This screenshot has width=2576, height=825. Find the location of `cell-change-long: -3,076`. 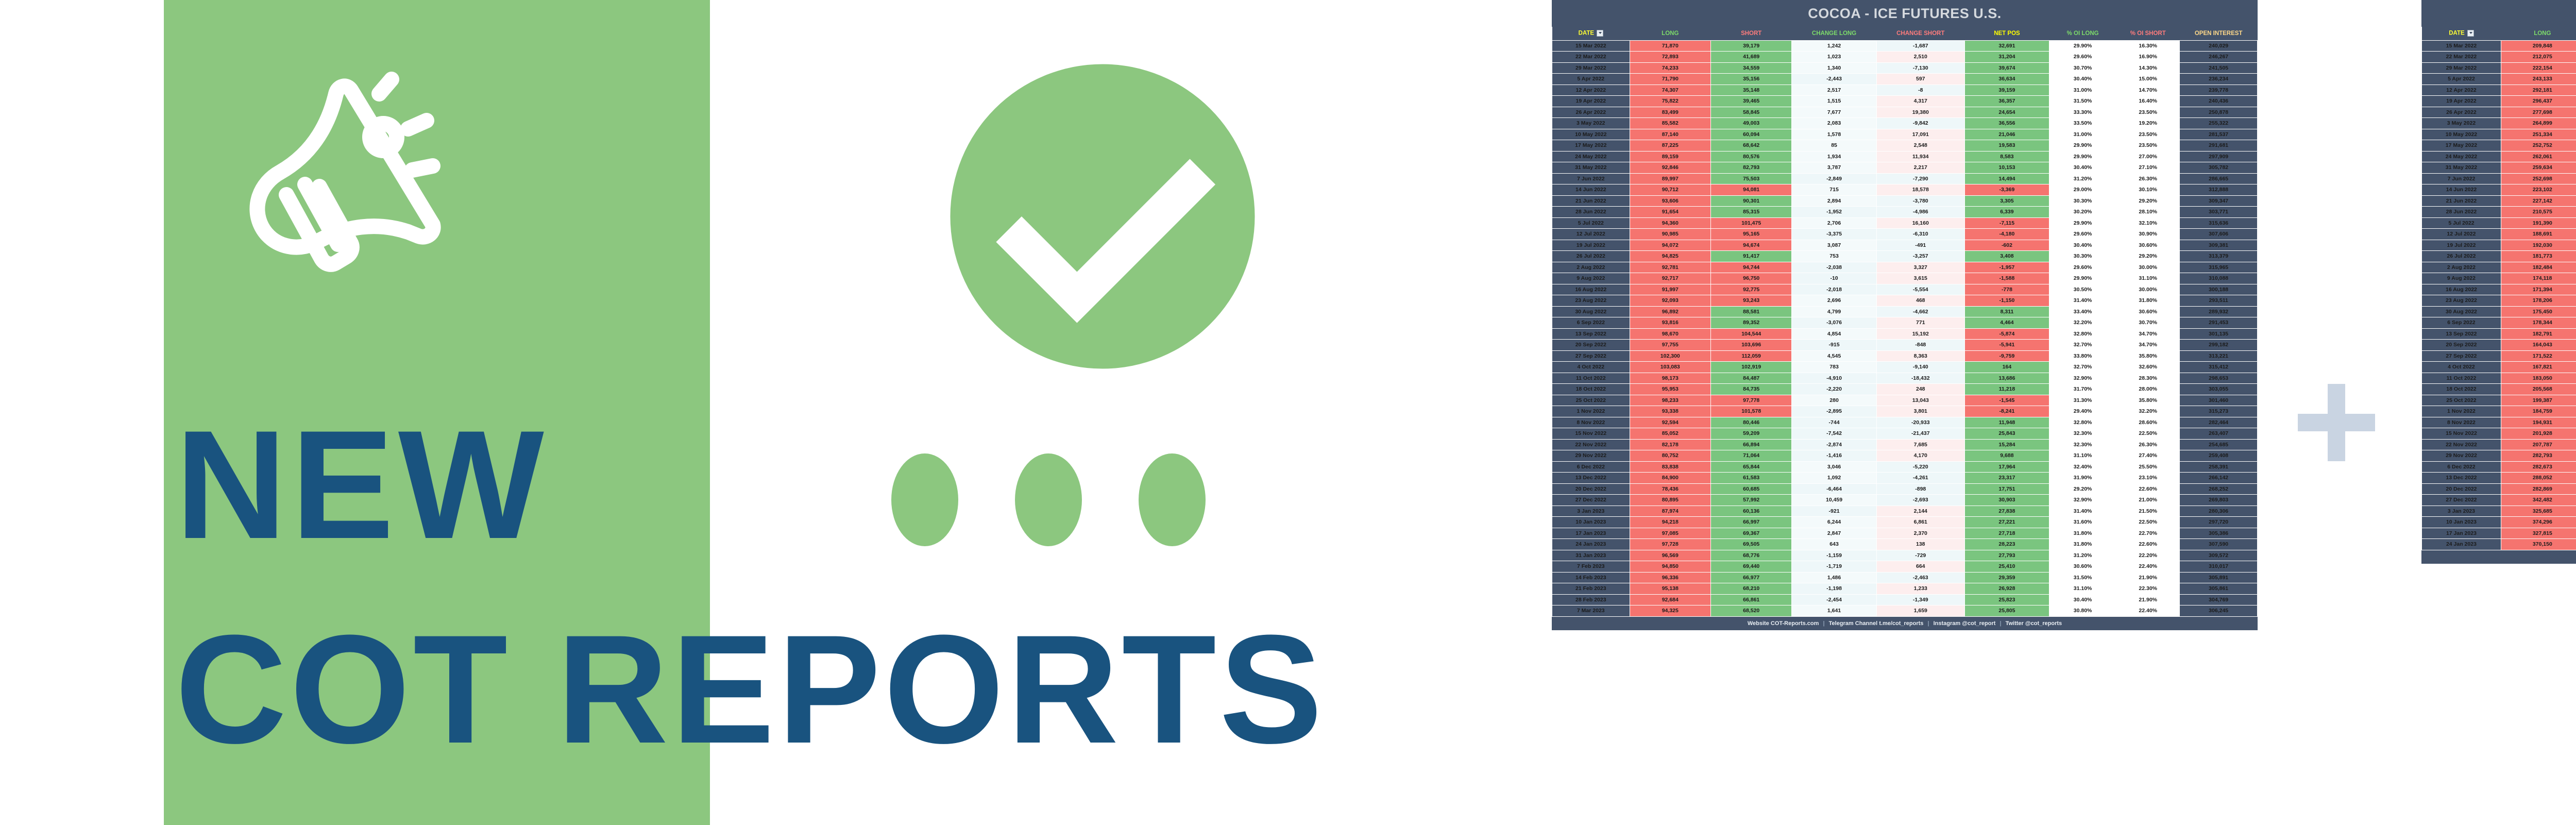

cell-change-long: -3,076 is located at coordinates (1834, 323).